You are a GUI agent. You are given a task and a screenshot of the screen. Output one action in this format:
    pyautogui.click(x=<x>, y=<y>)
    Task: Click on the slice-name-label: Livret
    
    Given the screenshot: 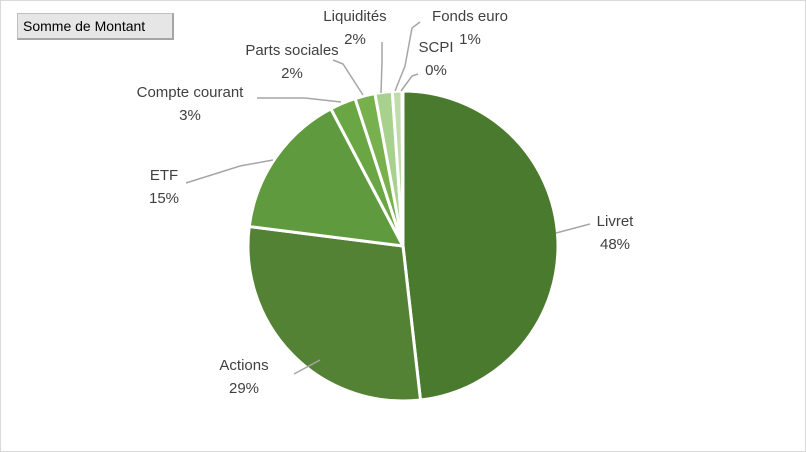 What is the action you would take?
    pyautogui.click(x=616, y=221)
    